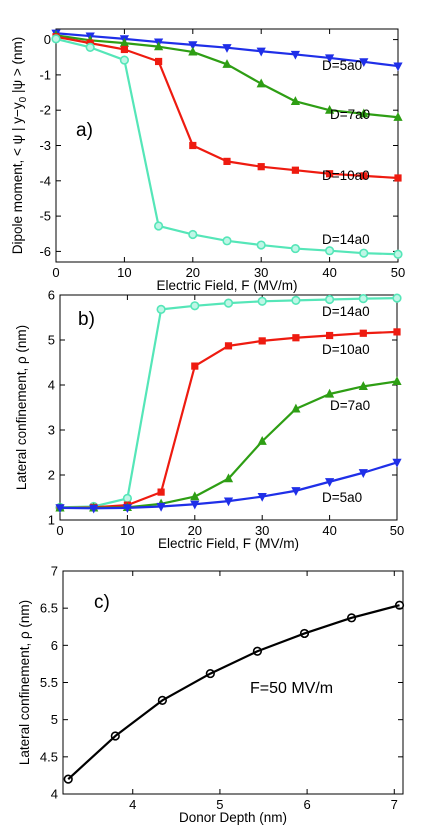 The height and width of the screenshot is (830, 443). Describe the element at coordinates (47, 39) in the screenshot. I see `y-tick-label: 0` at that location.